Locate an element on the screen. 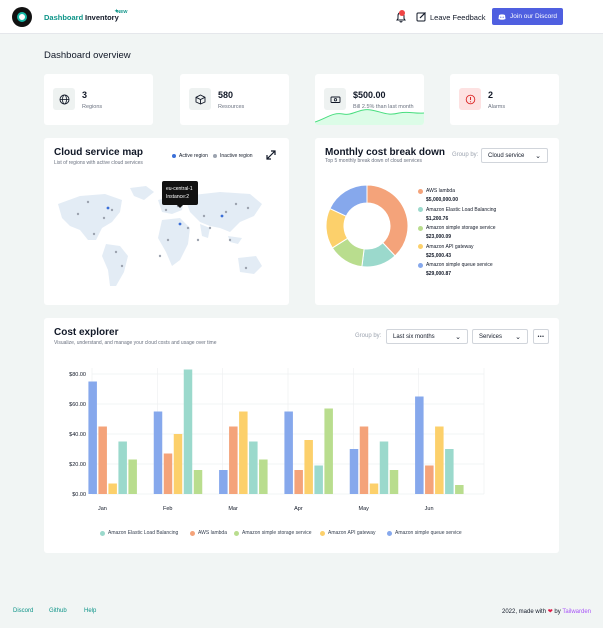 The width and height of the screenshot is (603, 628). x-tick-label: May is located at coordinates (364, 509).